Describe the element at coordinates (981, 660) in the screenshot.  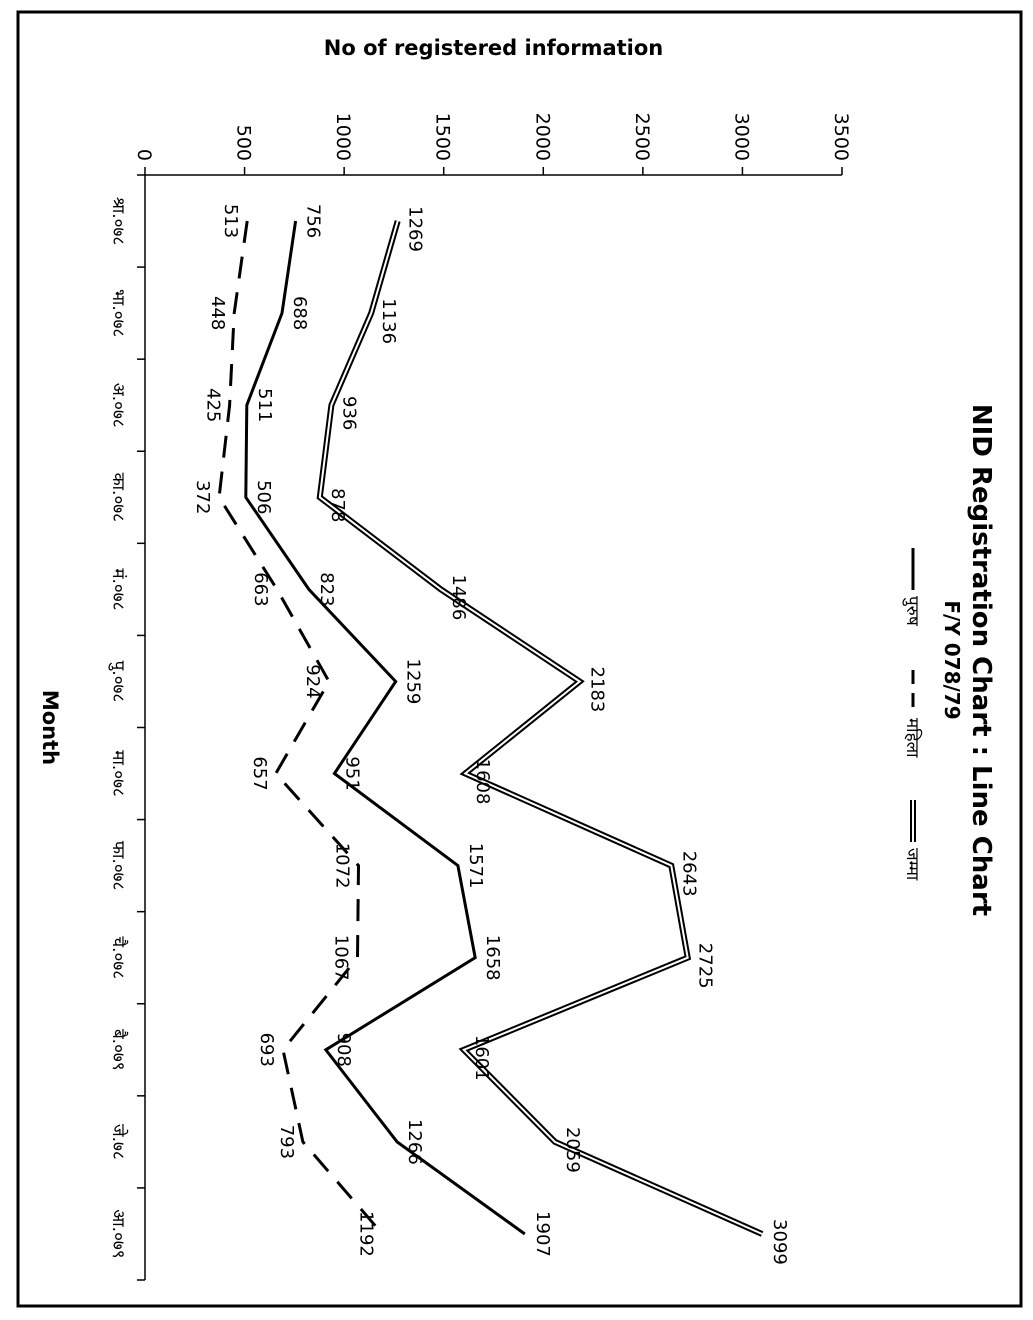
I see `chart-title: NID Registration Chart : Line Chart` at that location.